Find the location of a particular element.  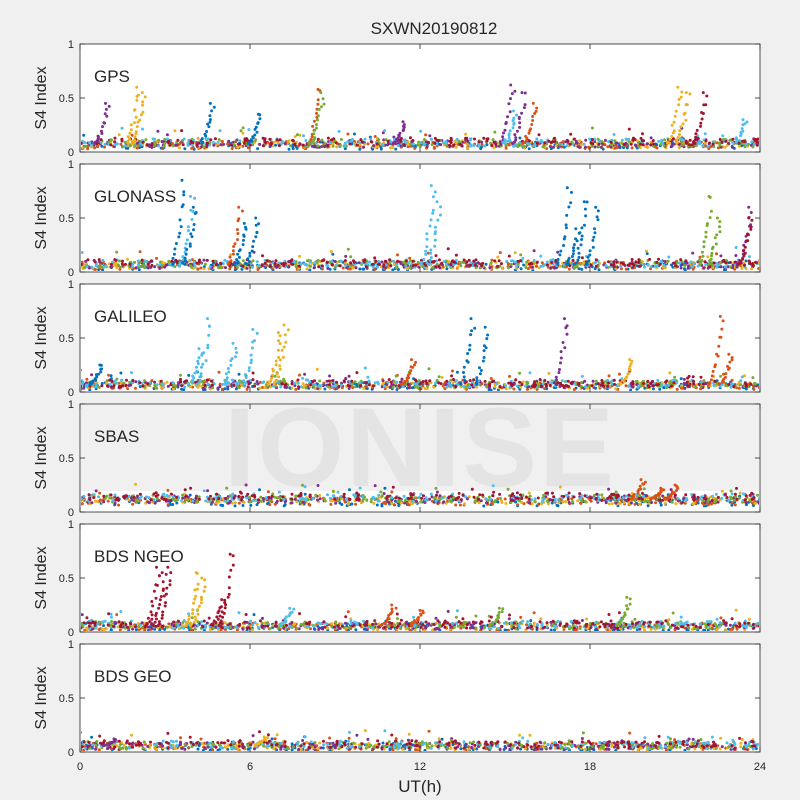

constellation-label: GALILEO is located at coordinates (130, 316).